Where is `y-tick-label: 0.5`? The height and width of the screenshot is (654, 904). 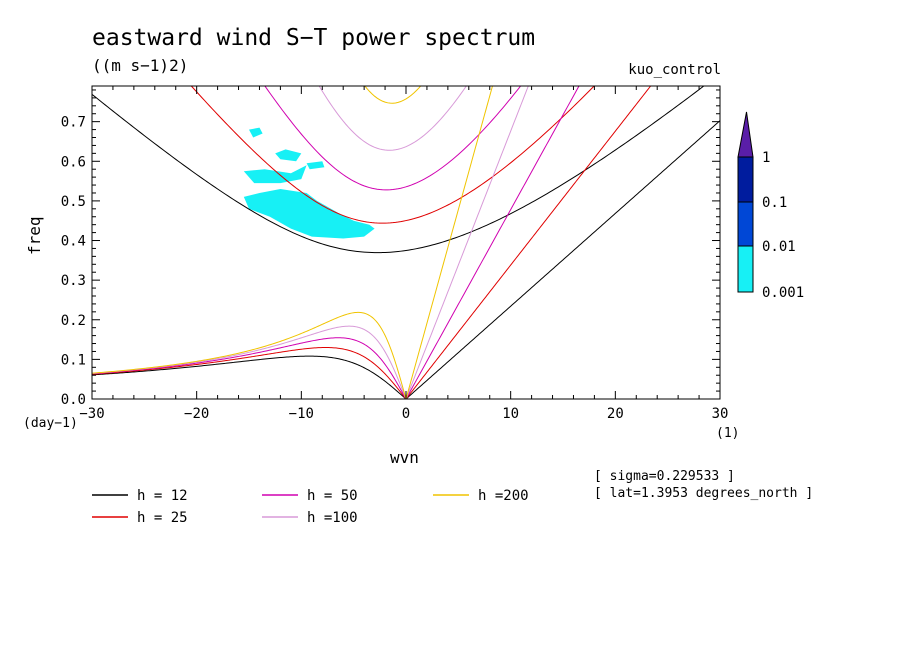
y-tick-label: 0.5 is located at coordinates (73, 202).